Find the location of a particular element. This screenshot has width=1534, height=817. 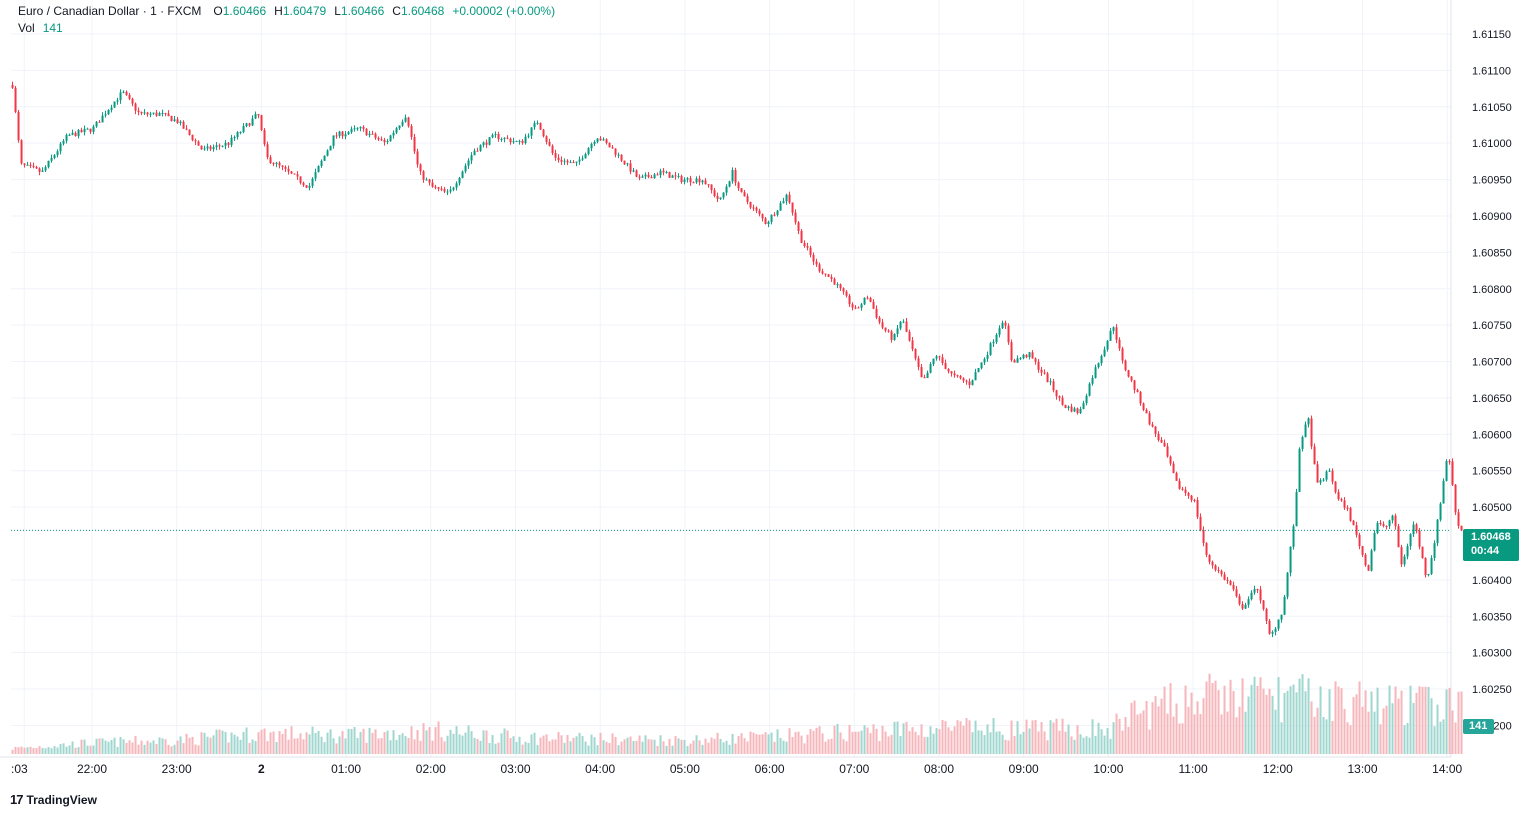

y-tick-label: 1.61050 is located at coordinates (1492, 108).